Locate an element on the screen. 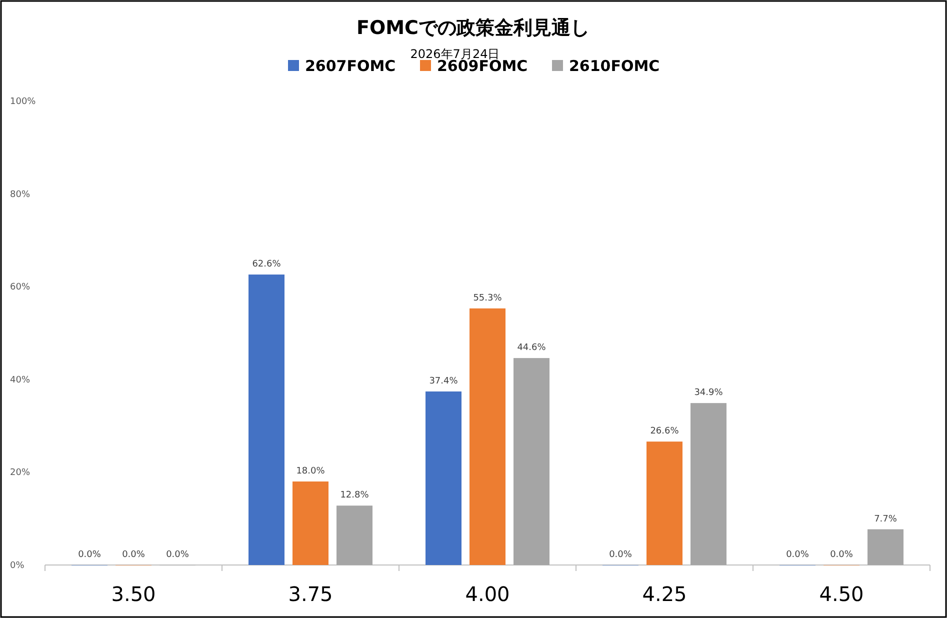  x-tick-label: 3.50 is located at coordinates (133, 594).